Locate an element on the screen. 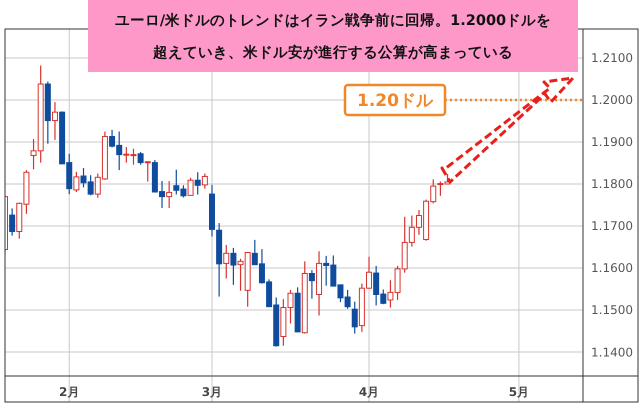 This screenshot has width=640, height=404. y-tick-label: 1.1700 is located at coordinates (612, 226).